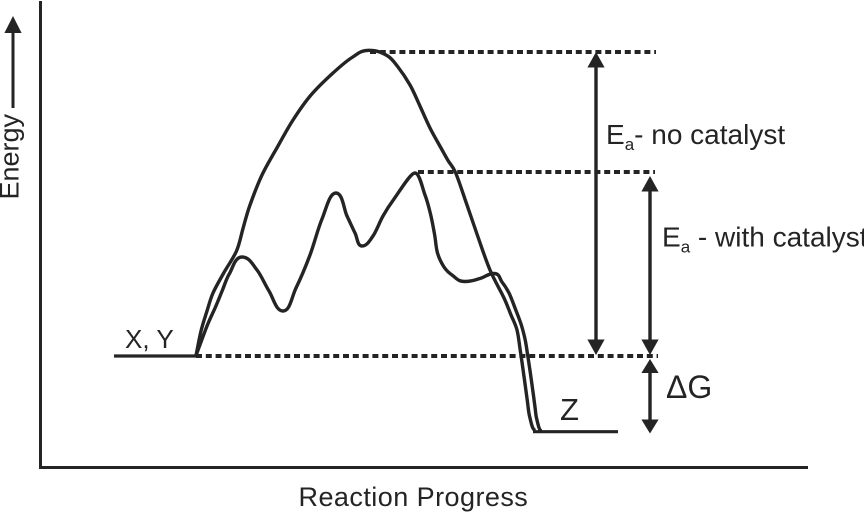  What do you see at coordinates (414, 497) in the screenshot?
I see `svg-text: Reaction Progress` at bounding box center [414, 497].